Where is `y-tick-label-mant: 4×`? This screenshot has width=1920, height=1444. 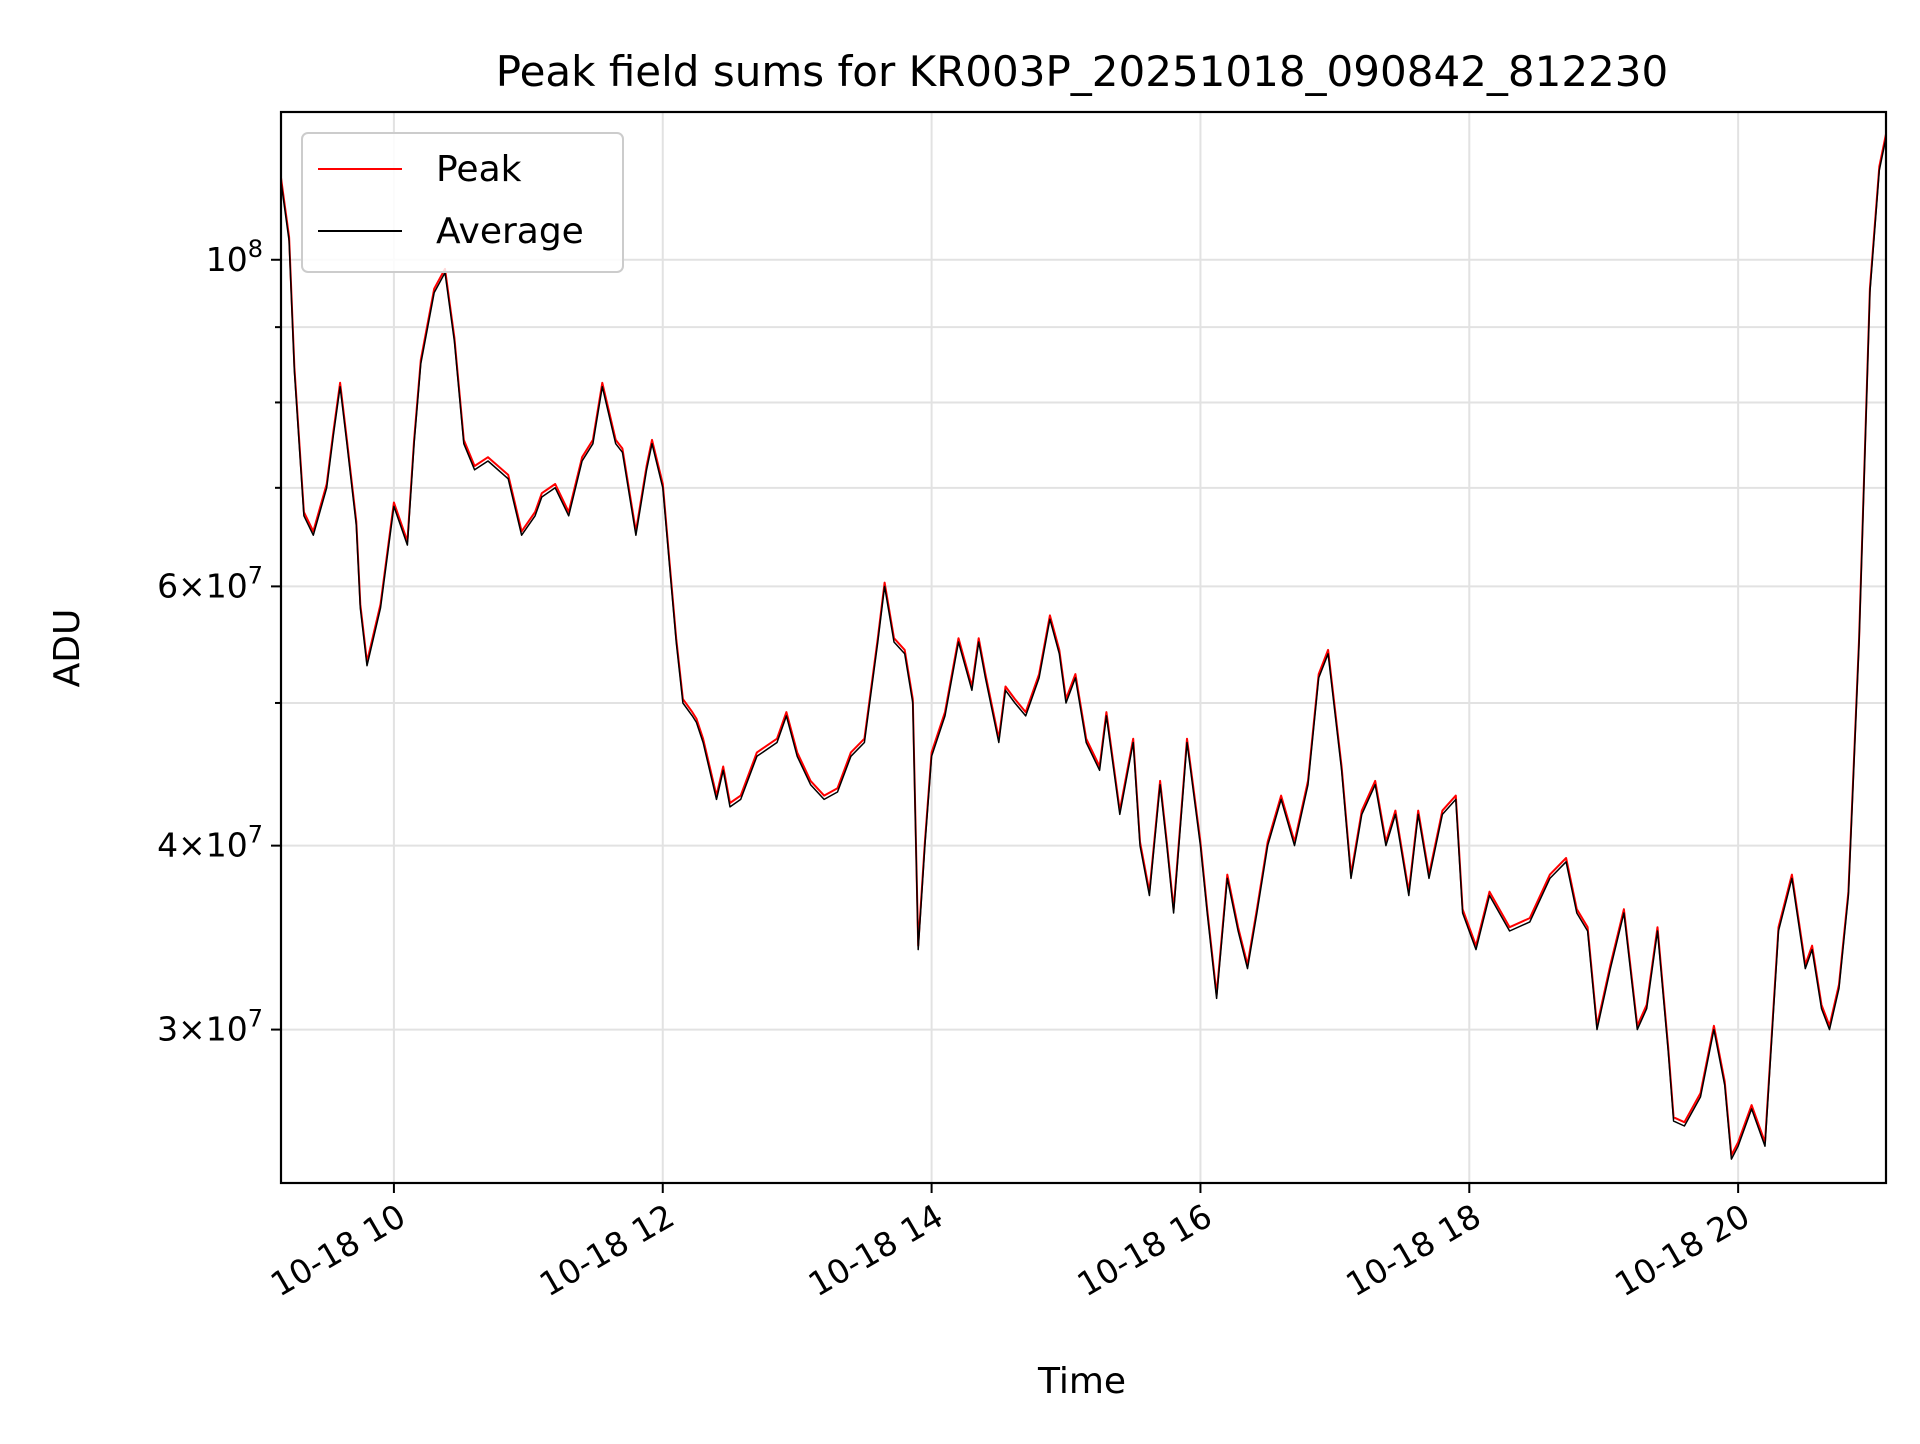
y-tick-label-mant: 4× is located at coordinates (181, 845).